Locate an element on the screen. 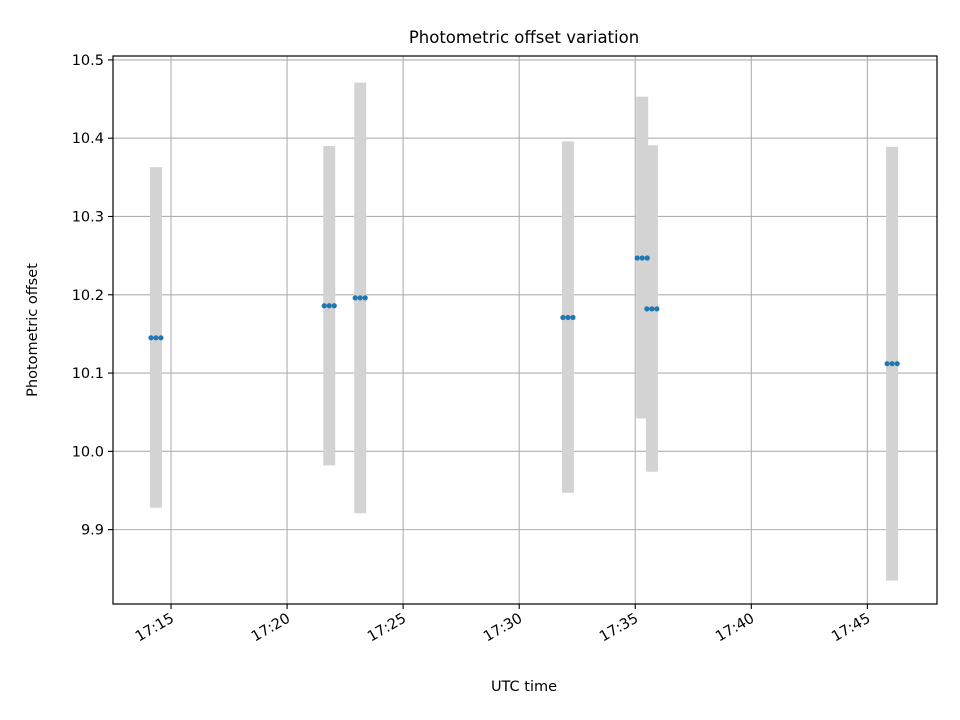 Image resolution: width=960 pixels, height=720 pixels. y-axis-label: Photometric offset is located at coordinates (33, 330).